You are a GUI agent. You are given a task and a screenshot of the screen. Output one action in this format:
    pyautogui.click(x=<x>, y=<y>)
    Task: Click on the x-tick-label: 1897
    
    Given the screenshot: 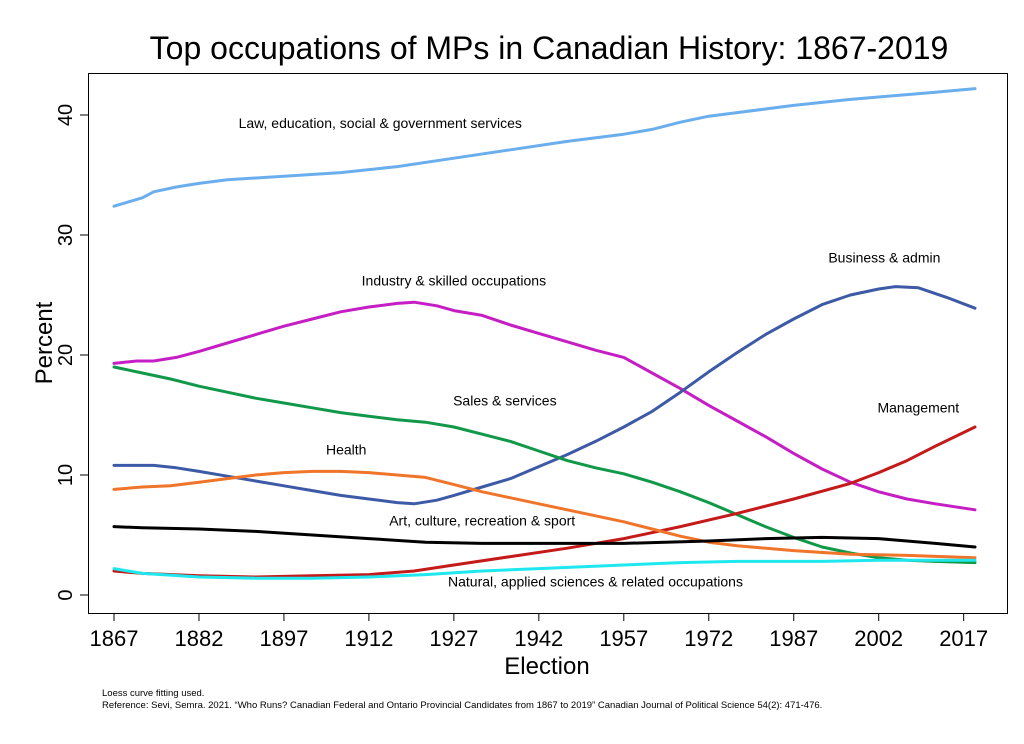 What is the action you would take?
    pyautogui.click(x=283, y=638)
    